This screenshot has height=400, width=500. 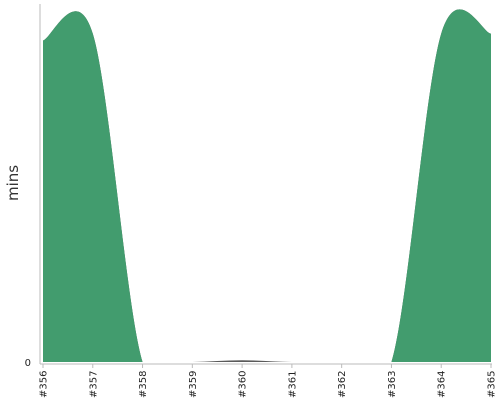 I want to click on x-tick-label: #363, so click(x=392, y=384).